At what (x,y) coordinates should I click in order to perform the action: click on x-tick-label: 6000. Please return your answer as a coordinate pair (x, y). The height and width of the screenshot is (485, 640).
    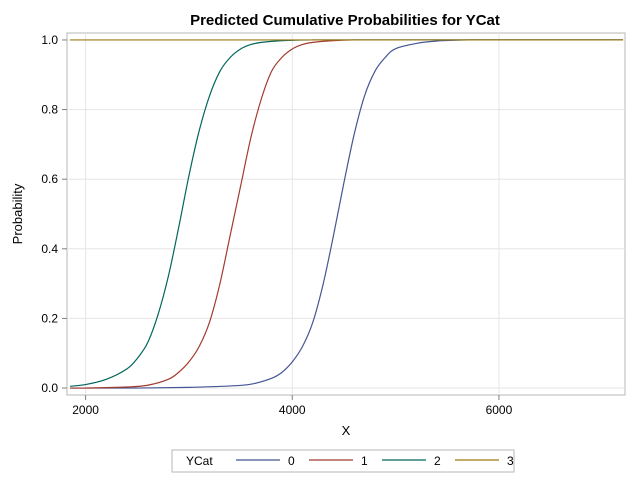
    Looking at the image, I should click on (499, 410).